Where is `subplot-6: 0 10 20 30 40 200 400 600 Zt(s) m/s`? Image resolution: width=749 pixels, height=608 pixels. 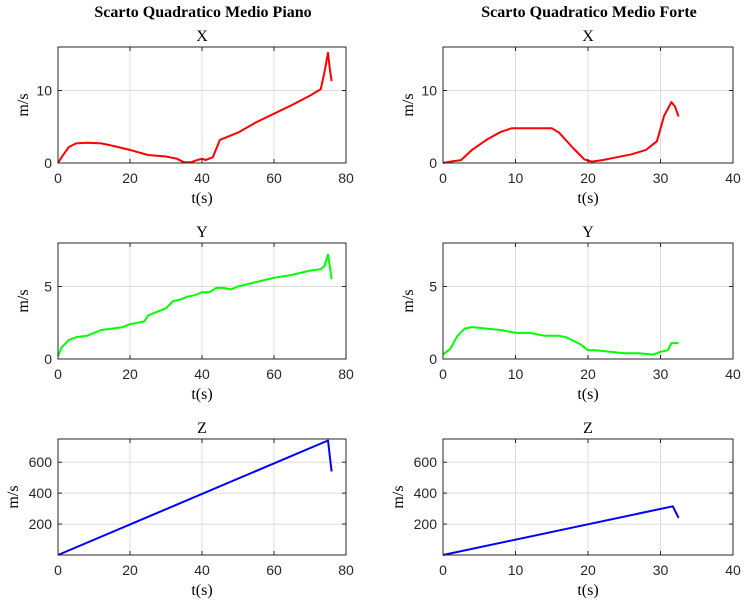 subplot-6: 0 10 20 30 40 200 400 600 Zt(s) m/s is located at coordinates (565, 509).